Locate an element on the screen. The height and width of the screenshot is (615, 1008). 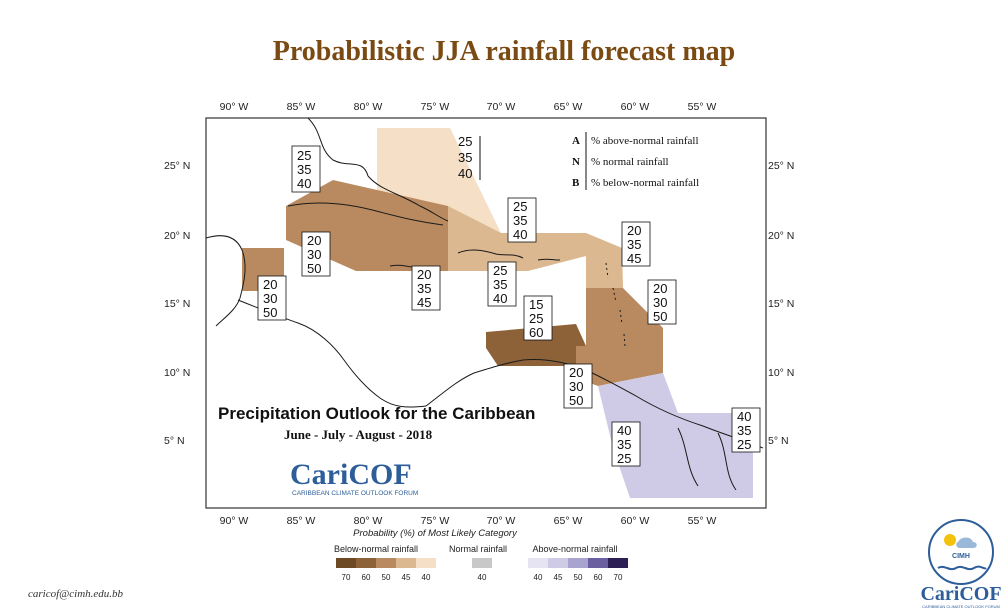
lat-label: 10° N is located at coordinates (177, 373).